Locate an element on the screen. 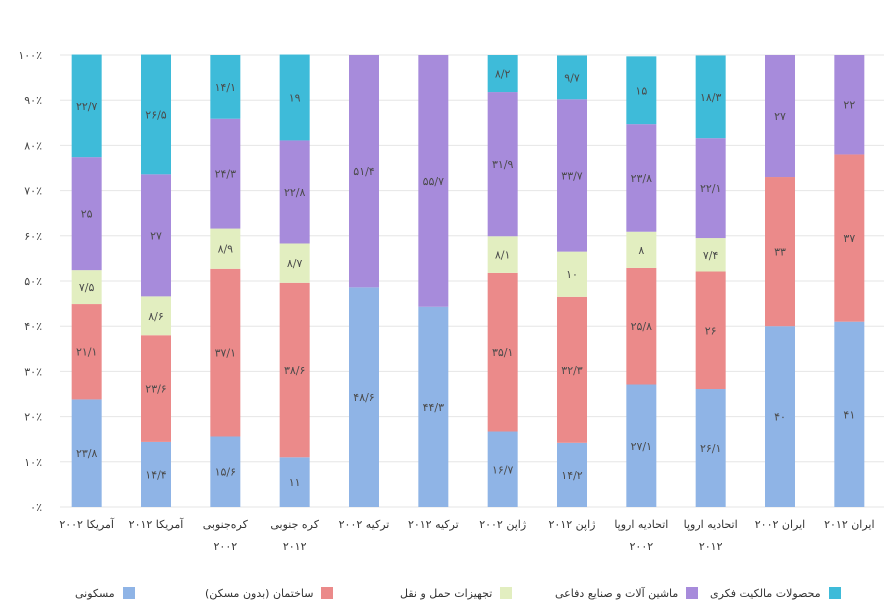 The image size is (894, 607). data-label: ۳۲/۳ is located at coordinates (572, 370).